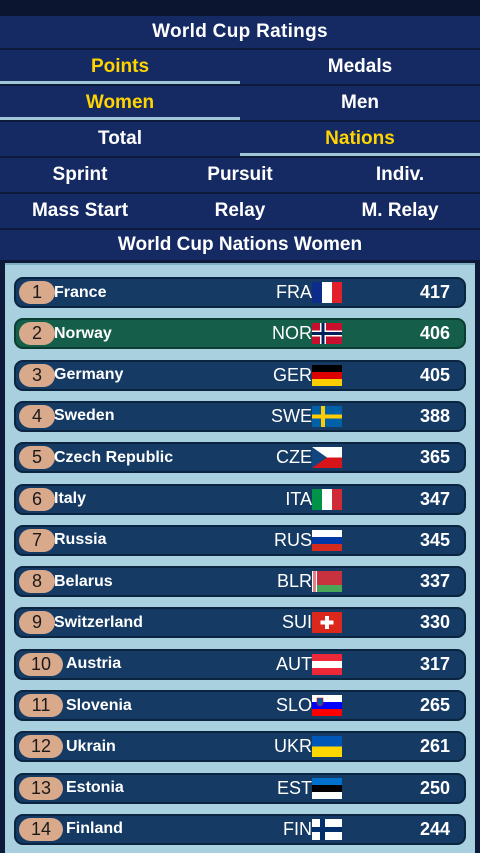 The width and height of the screenshot is (480, 853). What do you see at coordinates (240, 829) in the screenshot?
I see `nation-row: 14 Finland FIN 244` at bounding box center [240, 829].